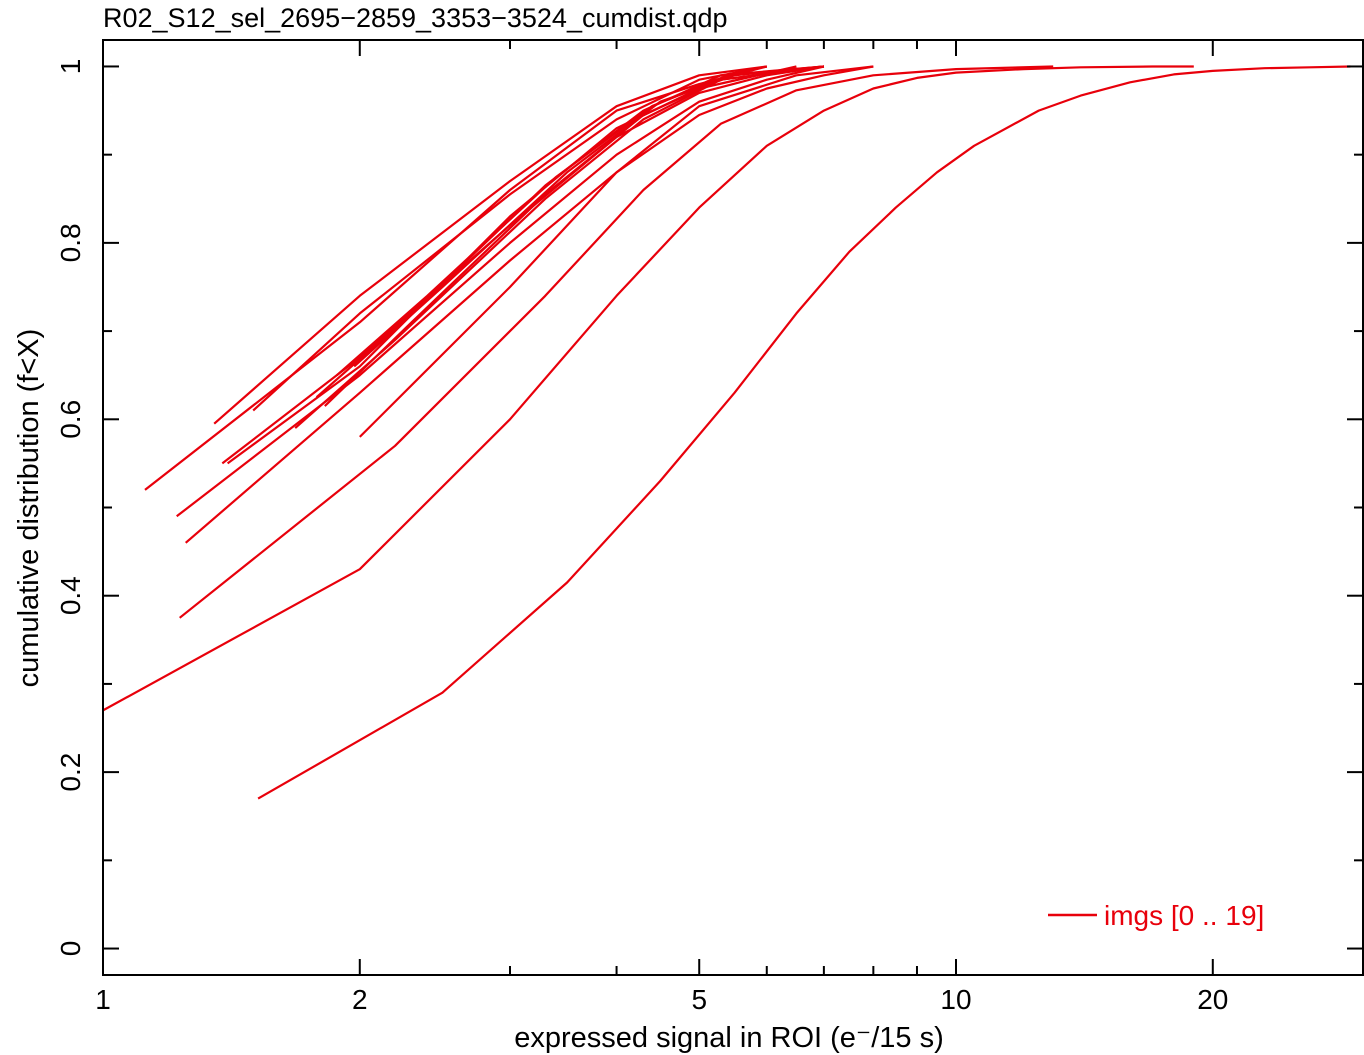  Describe the element at coordinates (103, 999) in the screenshot. I see `x-tick-label: 1` at that location.